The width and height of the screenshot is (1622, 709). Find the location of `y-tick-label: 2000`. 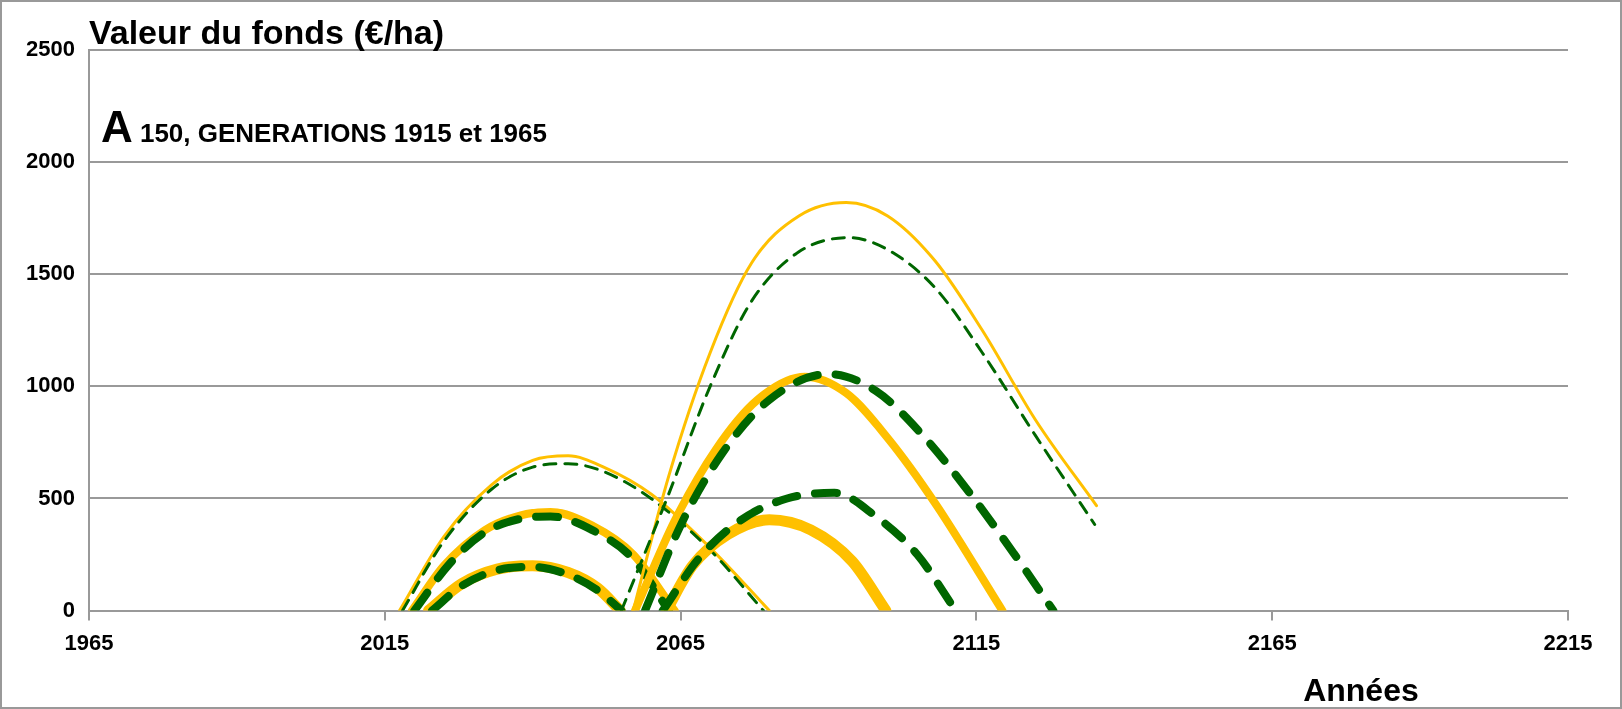

y-tick-label: 2000 is located at coordinates (50, 161).